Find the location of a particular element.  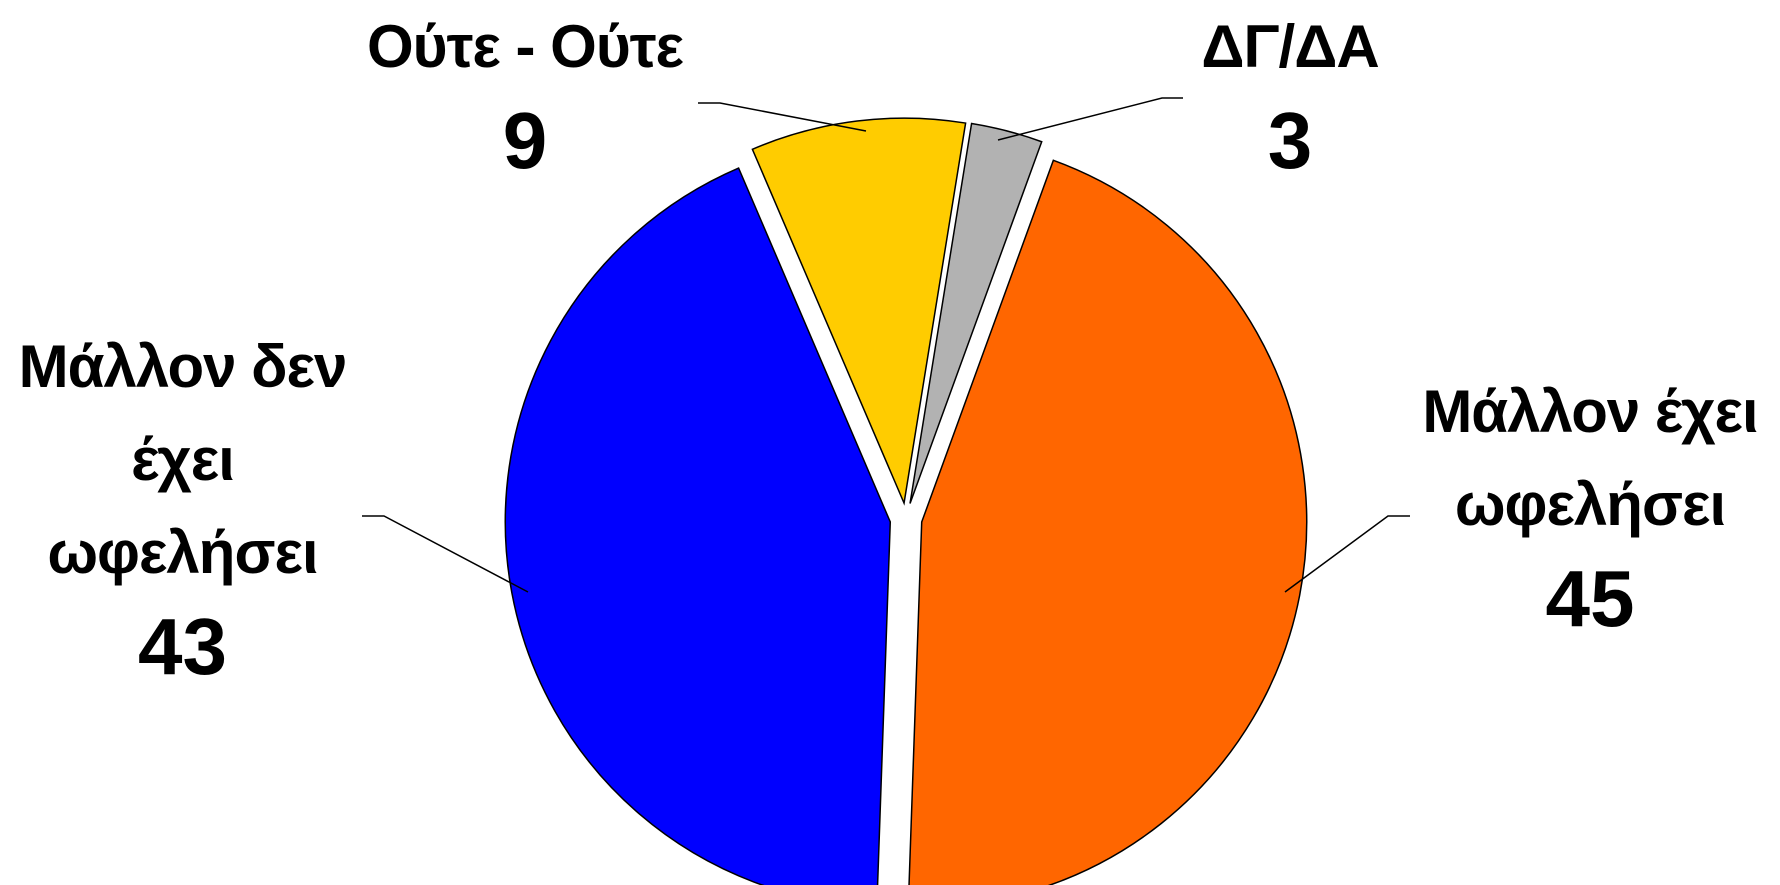

value-label: 45 is located at coordinates (1590, 598).